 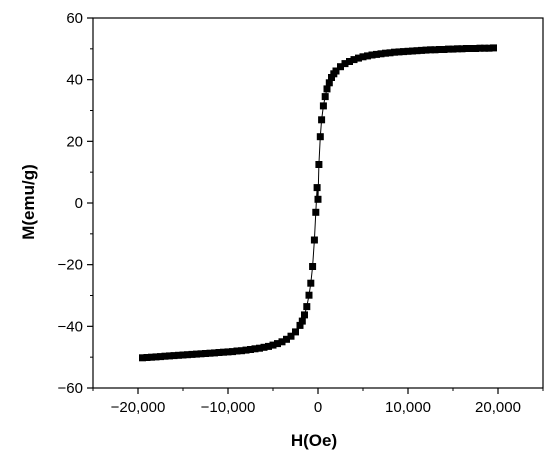 What do you see at coordinates (138, 407) in the screenshot?
I see `x-tick-label: −20,000` at bounding box center [138, 407].